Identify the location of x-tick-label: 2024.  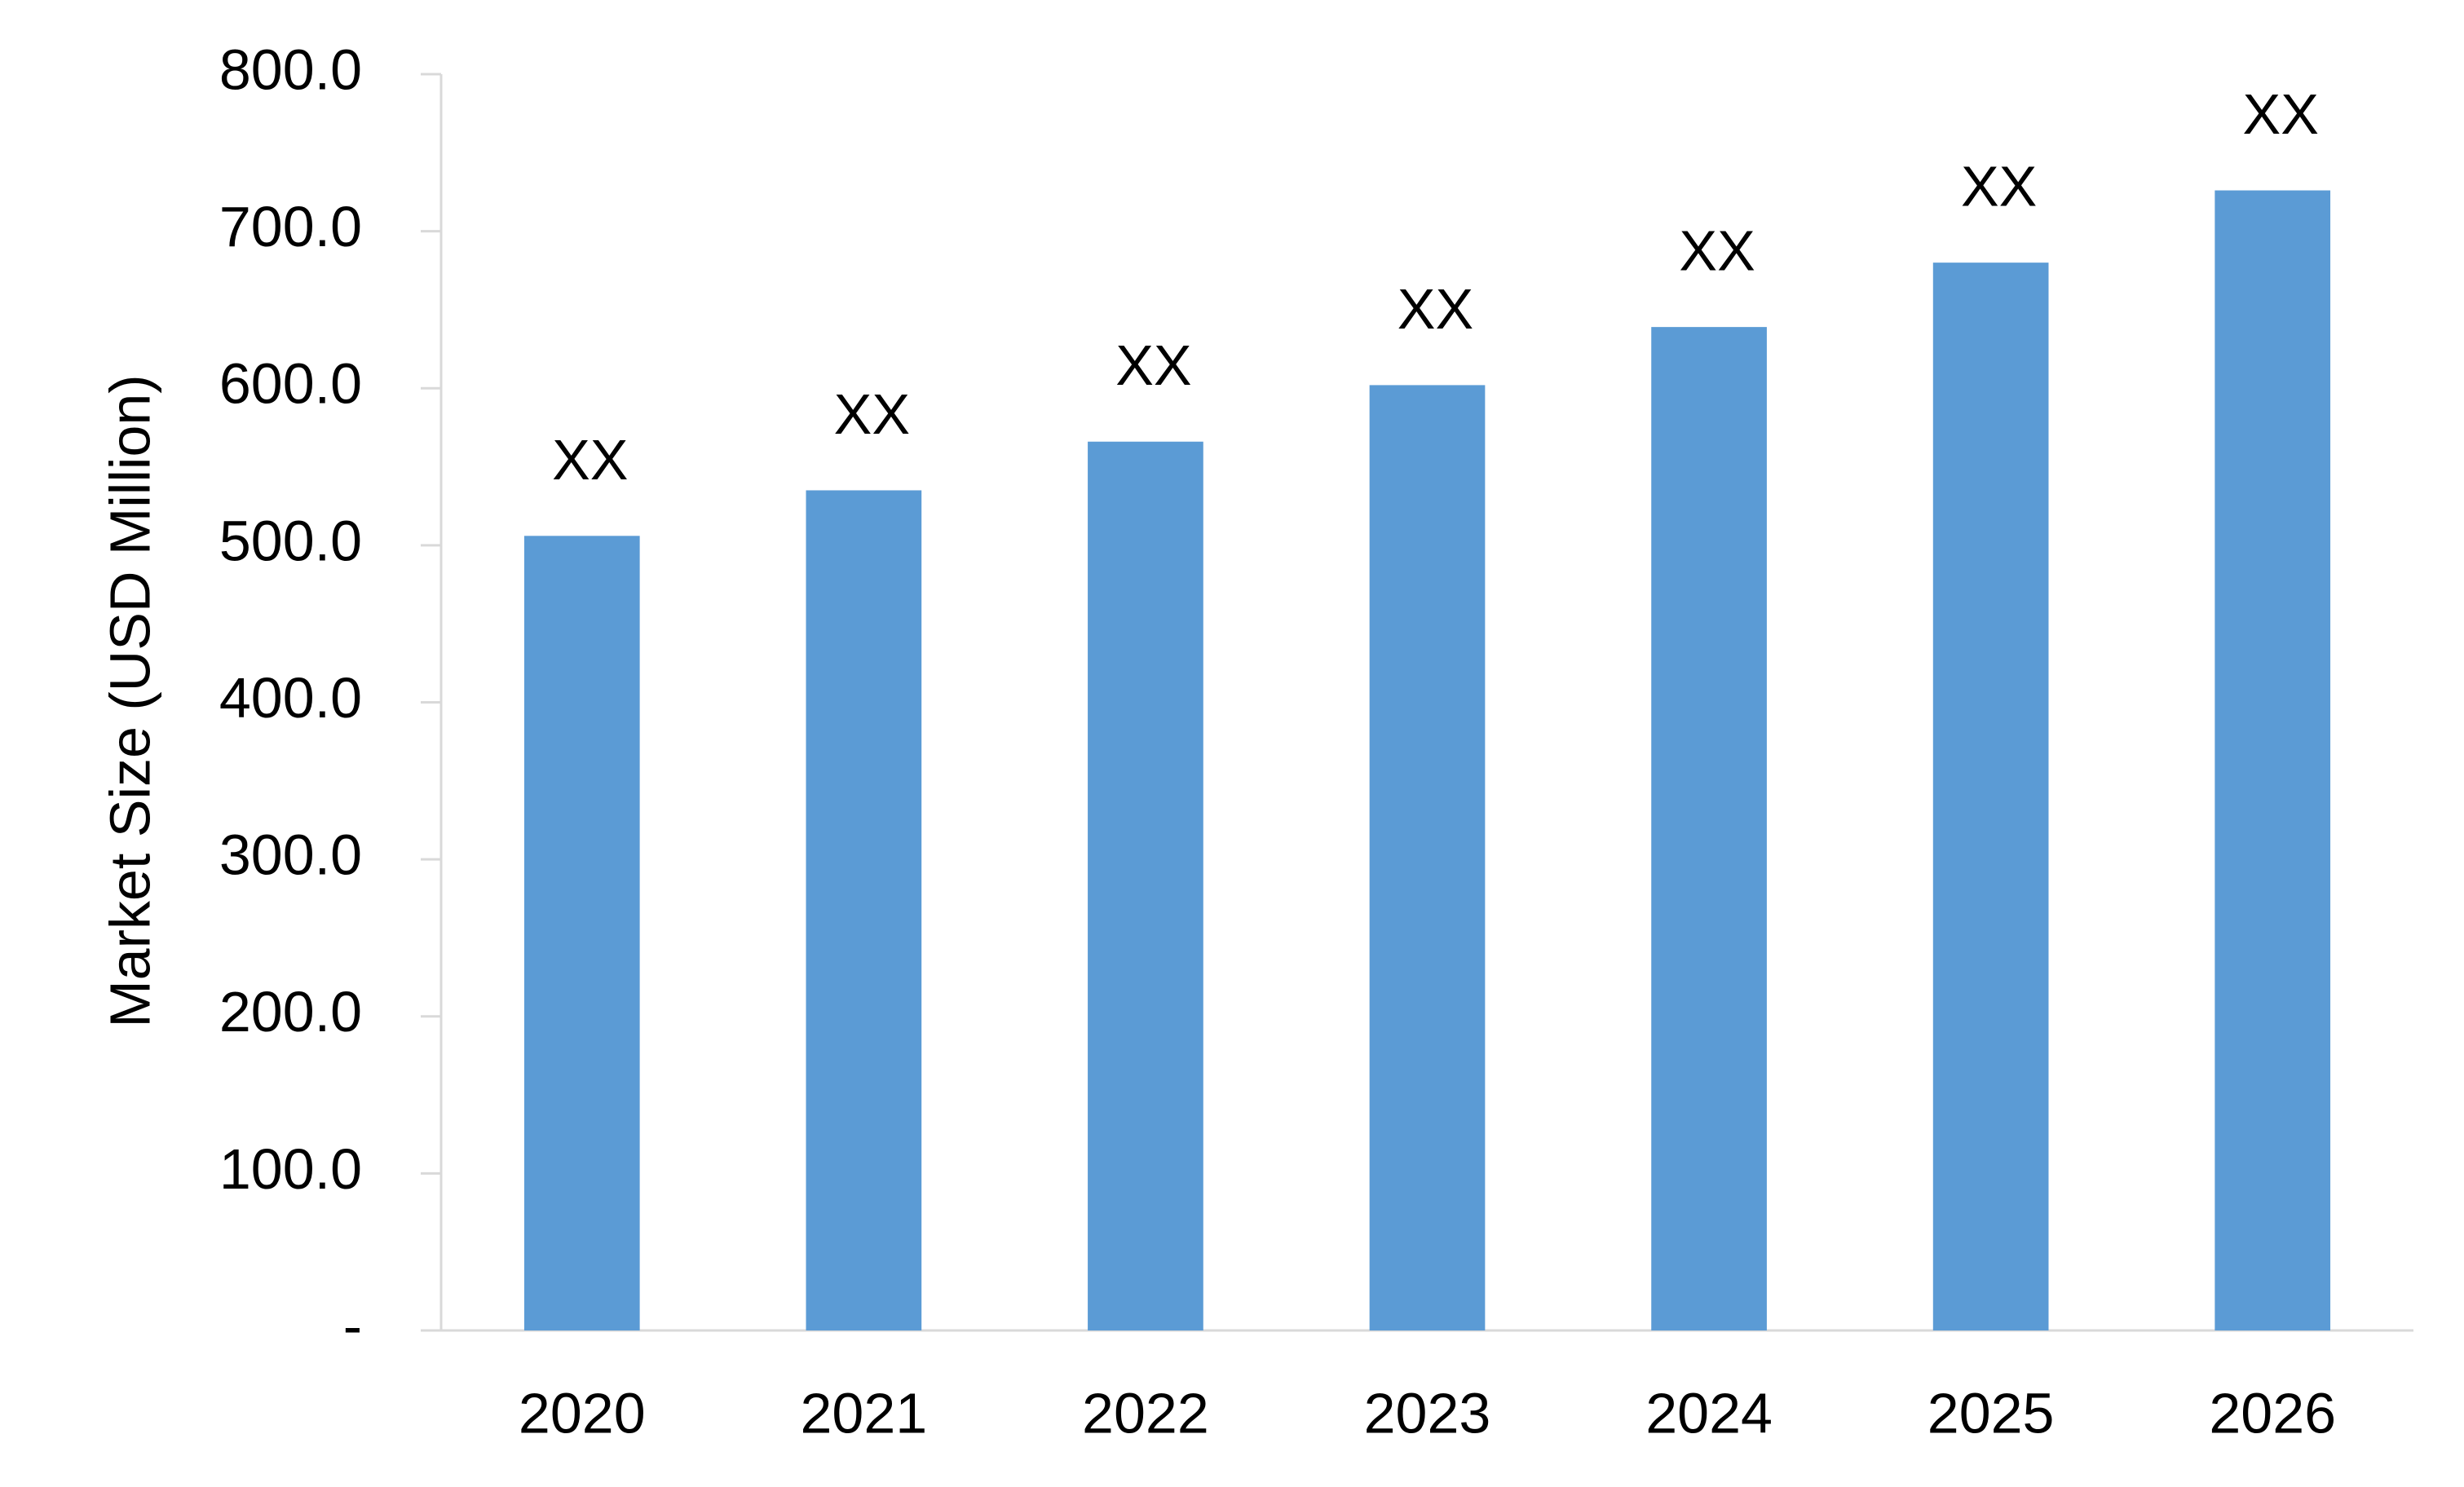
(1709, 1413).